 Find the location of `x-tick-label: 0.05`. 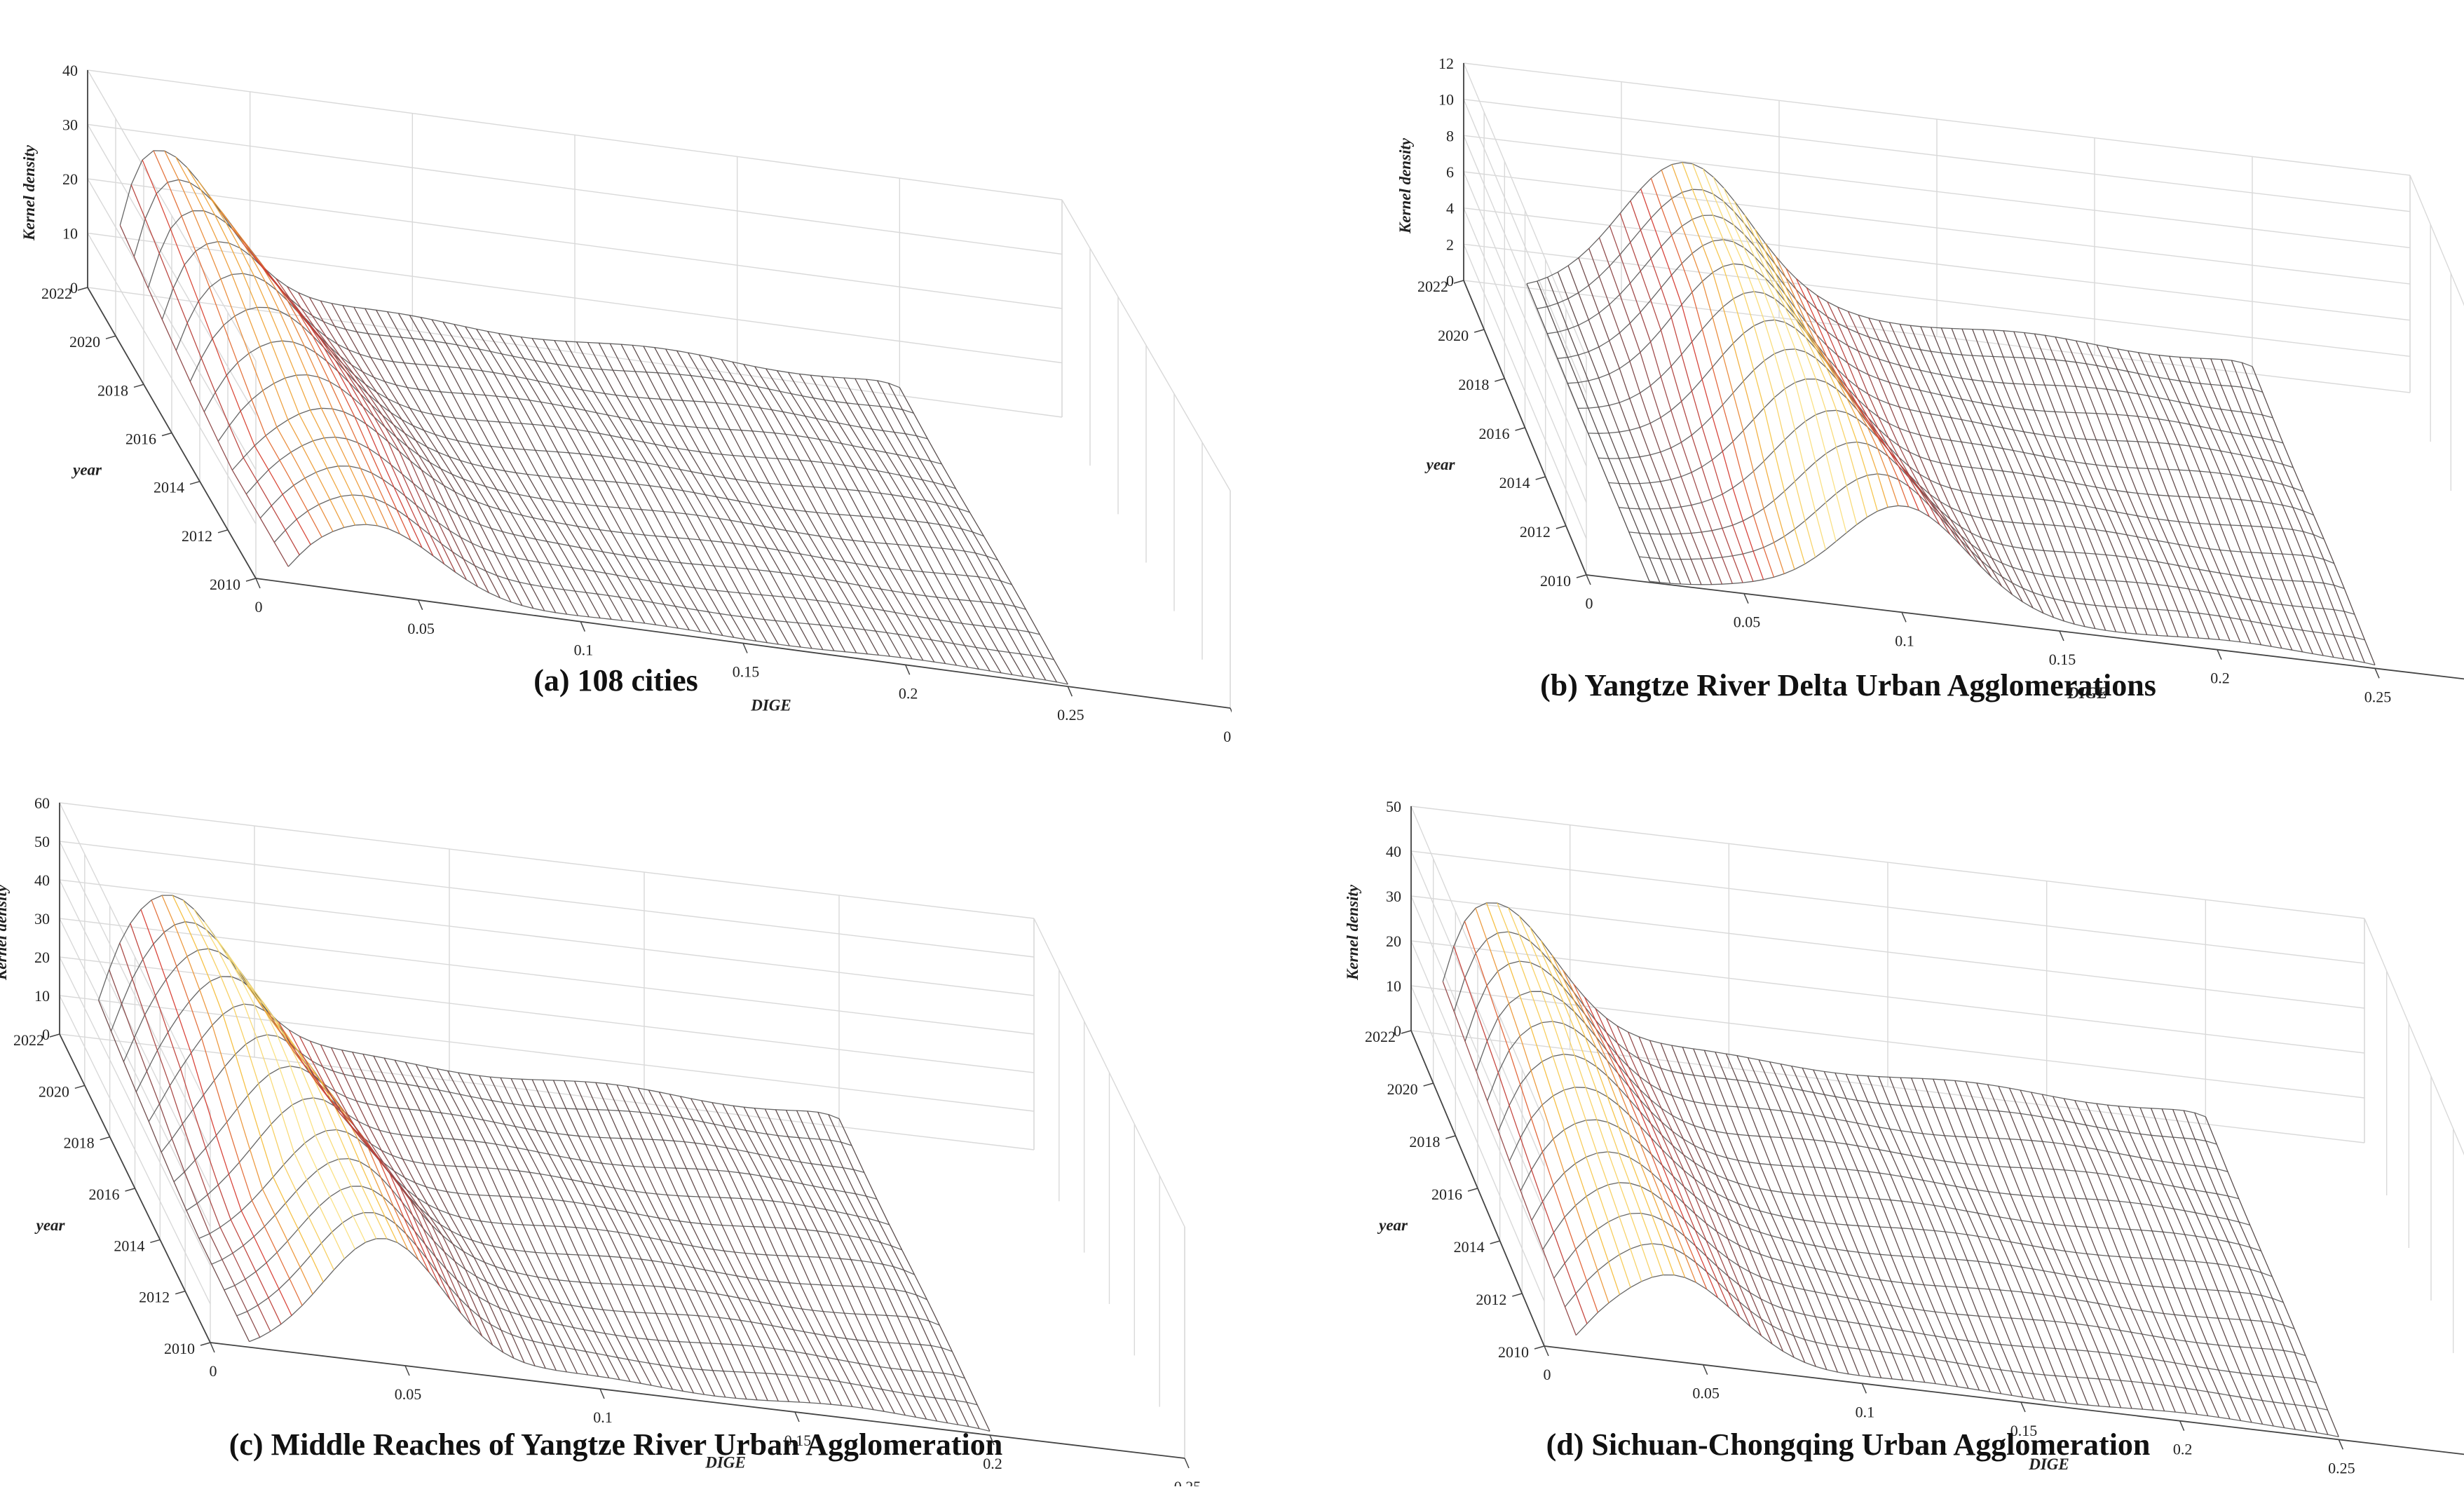

x-tick-label: 0.05 is located at coordinates (1748, 622).